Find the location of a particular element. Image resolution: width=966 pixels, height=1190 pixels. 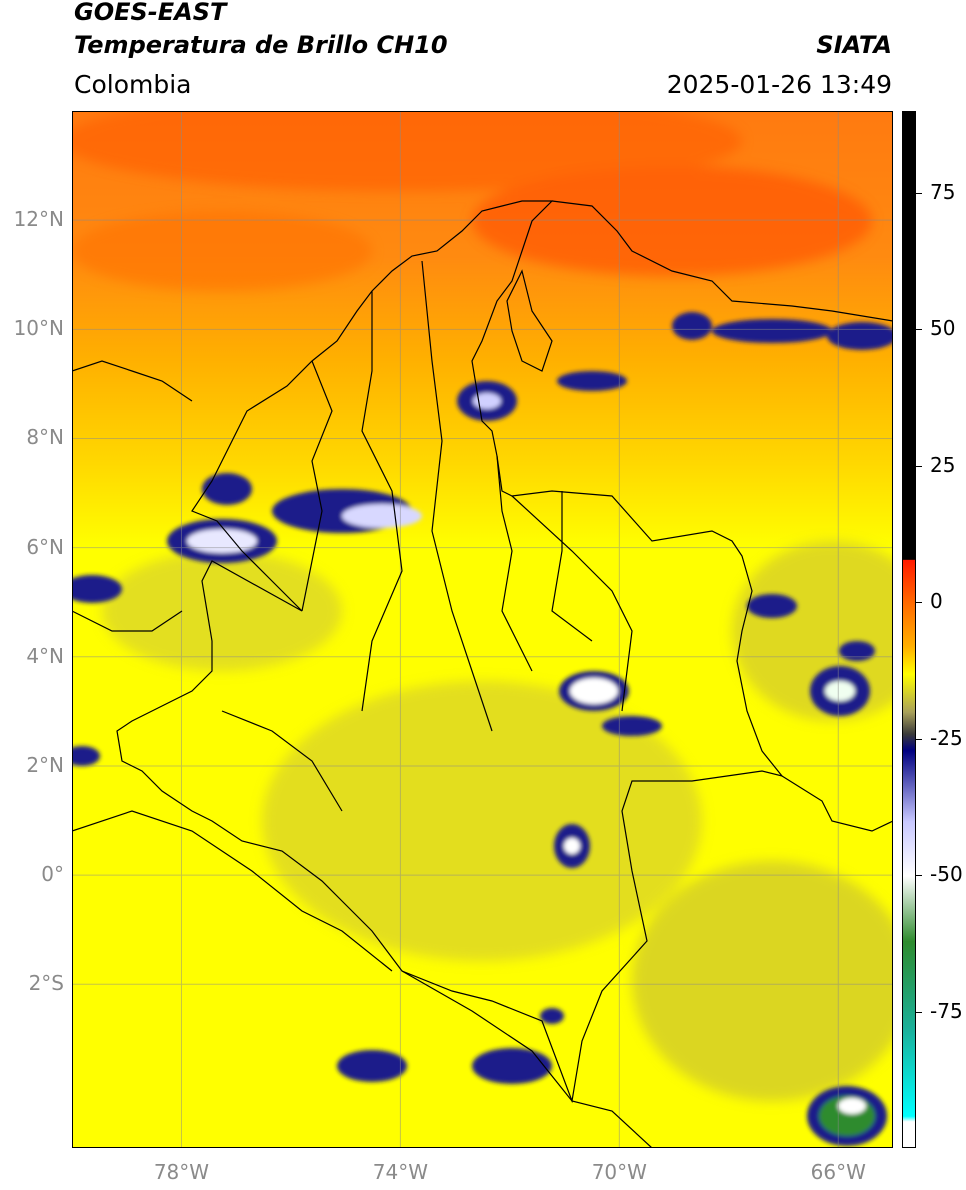

ecuador-peru is located at coordinates (232, 891).